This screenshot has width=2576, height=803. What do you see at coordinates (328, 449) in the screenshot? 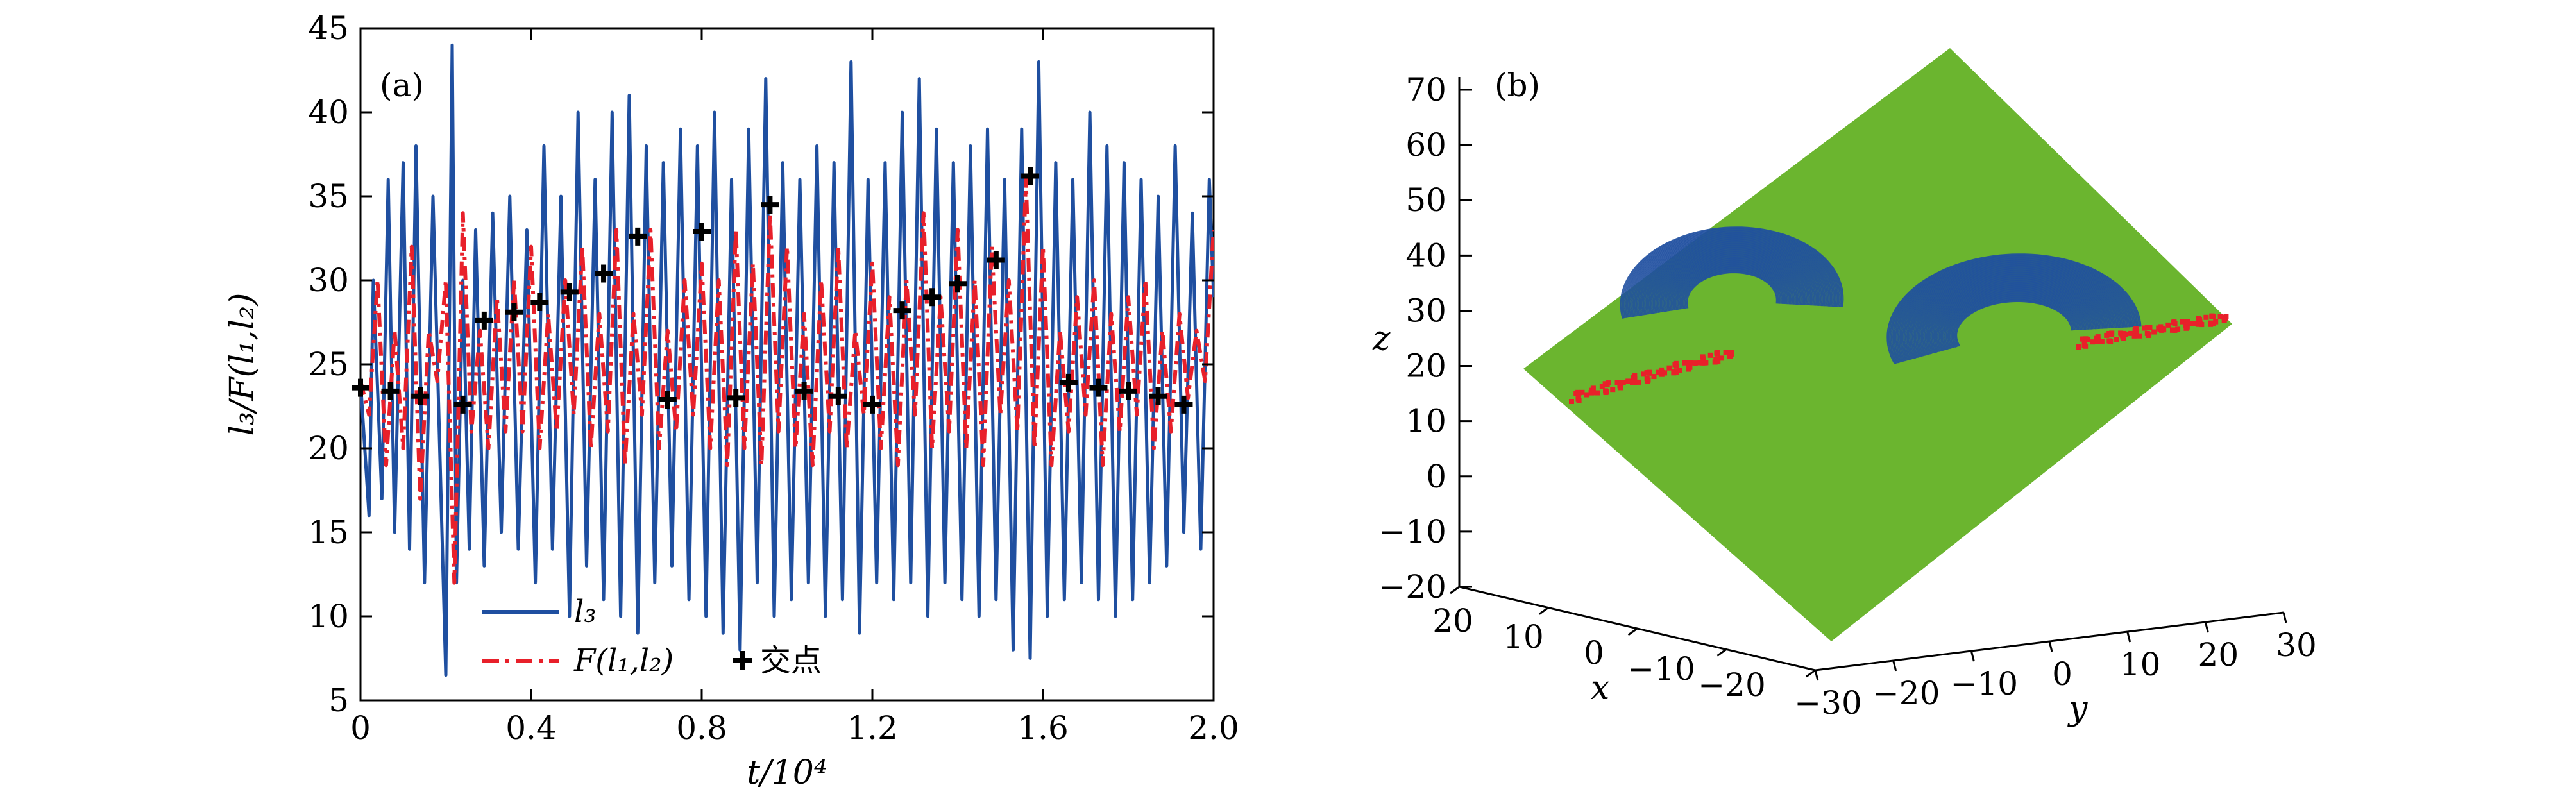
I see `y-tick-label: 20` at bounding box center [328, 449].